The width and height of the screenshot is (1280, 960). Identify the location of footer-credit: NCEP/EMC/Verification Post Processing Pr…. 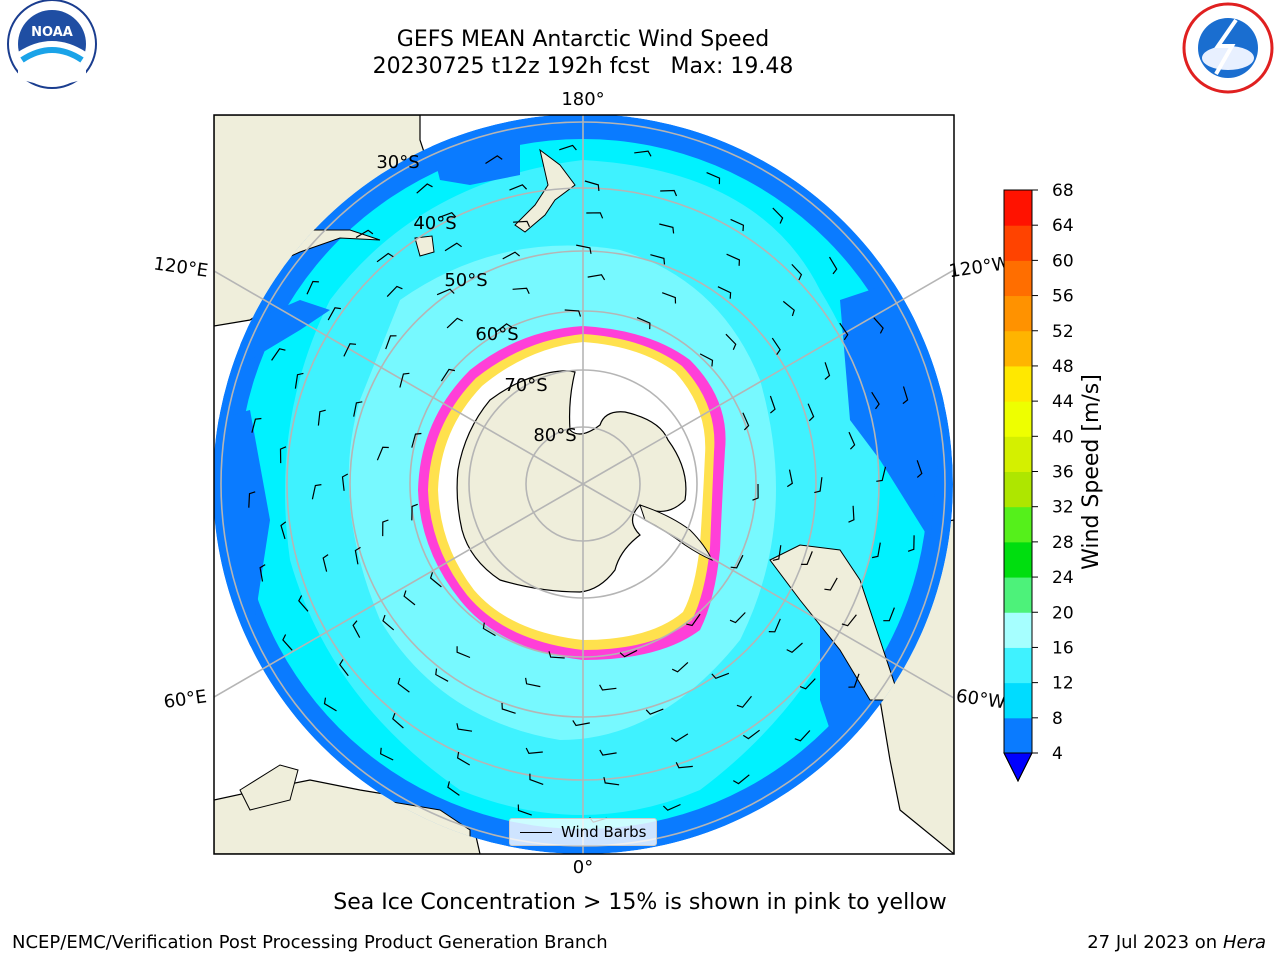
(310, 942).